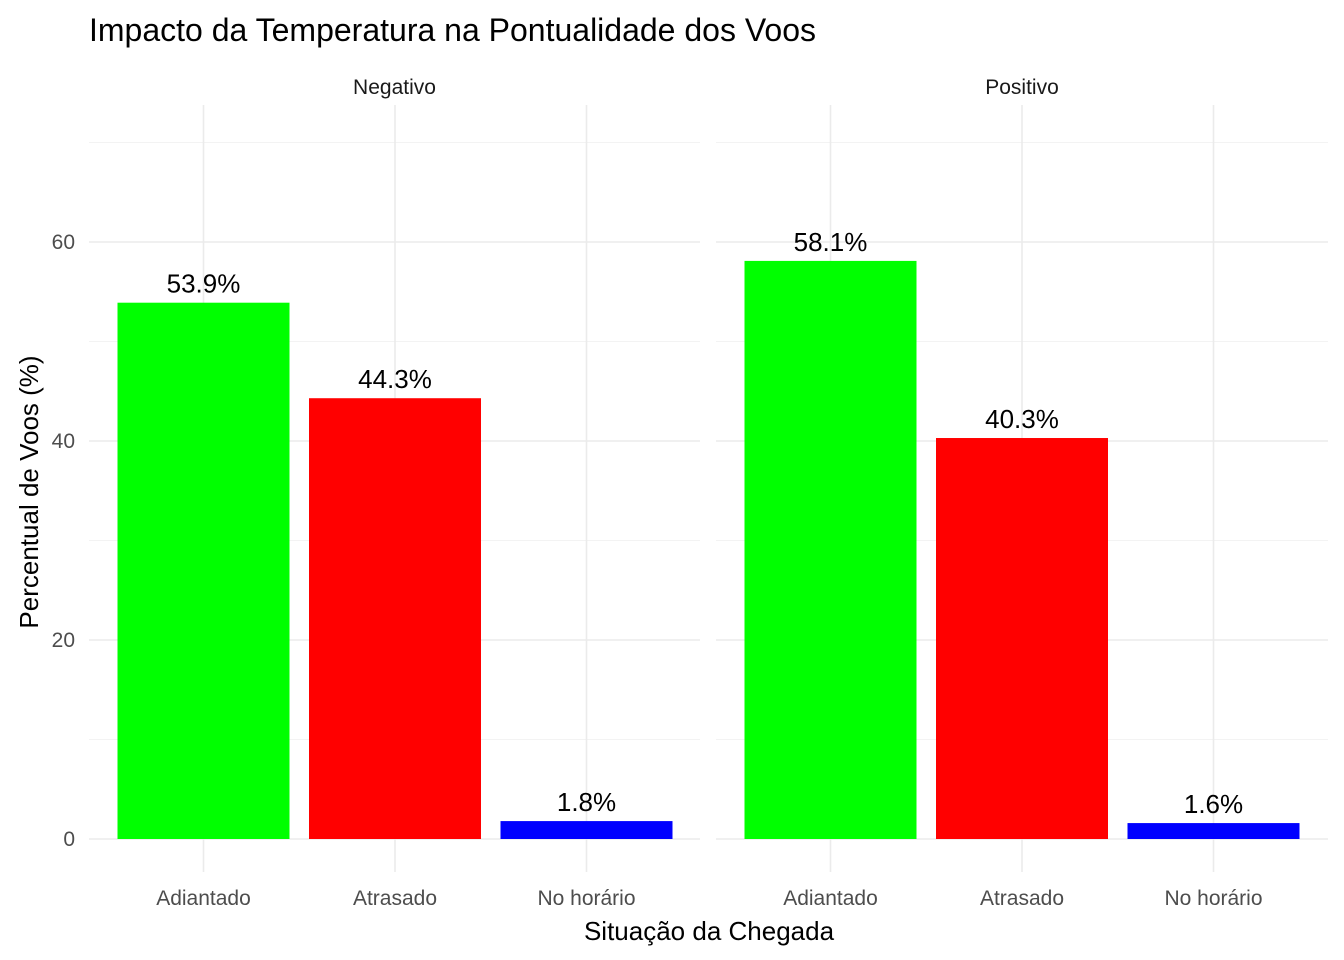 This screenshot has width=1344, height=960. I want to click on y-tick-label: 20, so click(63, 640).